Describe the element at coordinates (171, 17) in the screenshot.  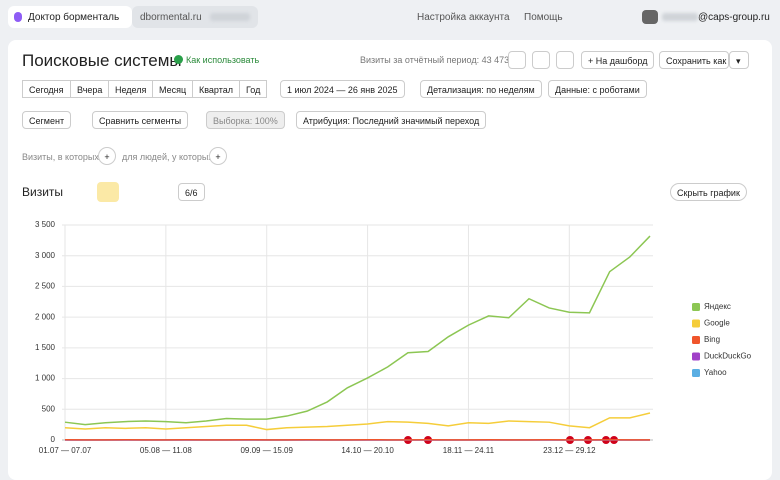
I see `site-name: dbormental.ru` at that location.